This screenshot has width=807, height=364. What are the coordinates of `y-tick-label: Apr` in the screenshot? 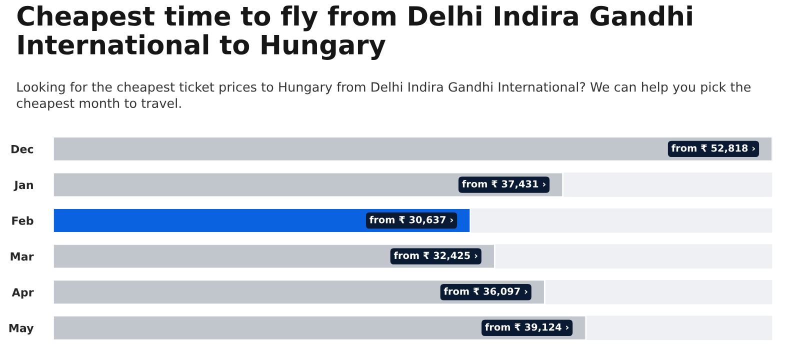 It's located at (23, 293).